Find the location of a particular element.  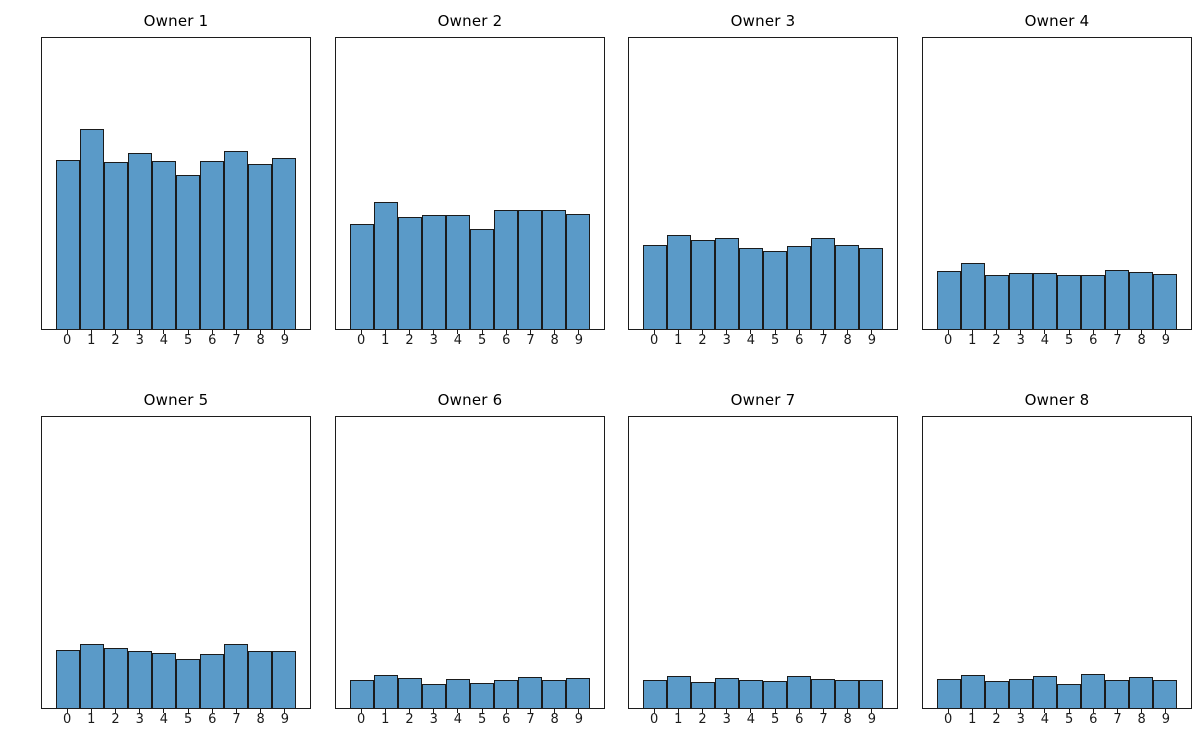

subplot-title: Owner 6 is located at coordinates (470, 400).